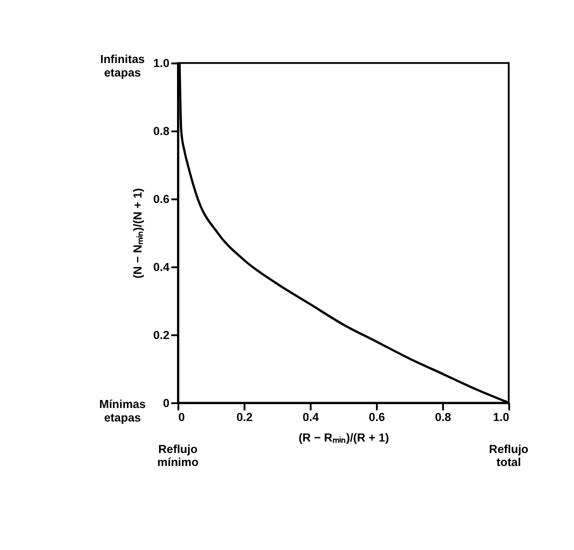 The height and width of the screenshot is (550, 574). What do you see at coordinates (311, 417) in the screenshot?
I see `x-tick-label: 0.4` at bounding box center [311, 417].